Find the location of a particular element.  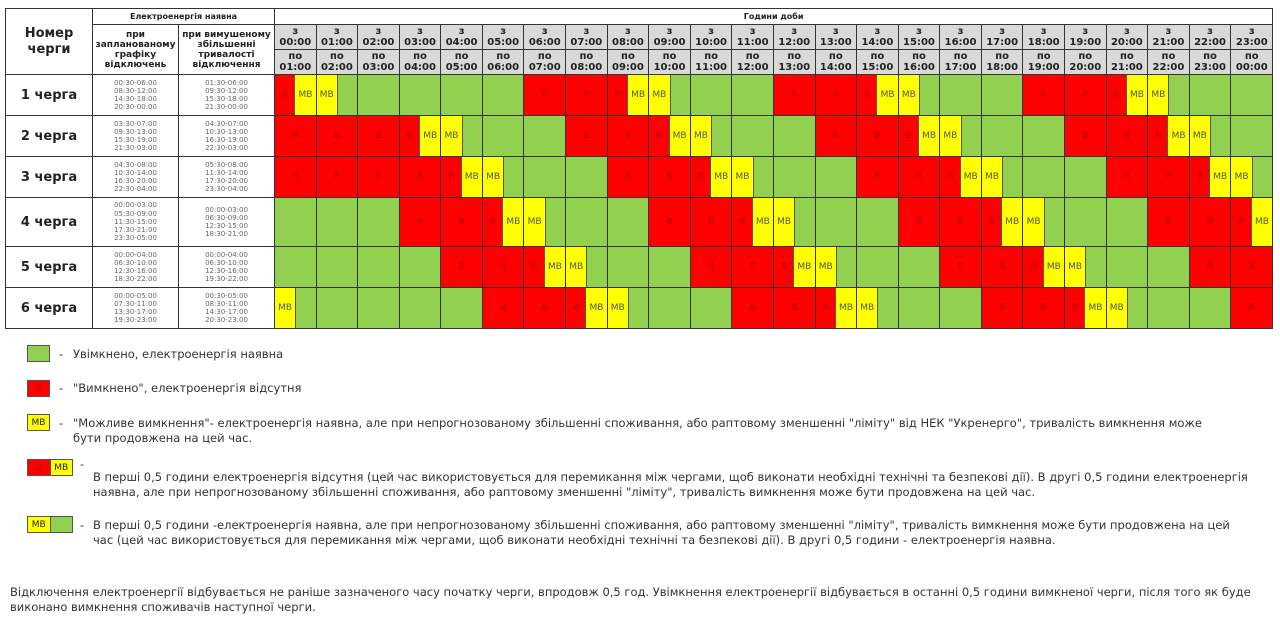

time-range: 17:30-21:00 is located at coordinates (135, 230).